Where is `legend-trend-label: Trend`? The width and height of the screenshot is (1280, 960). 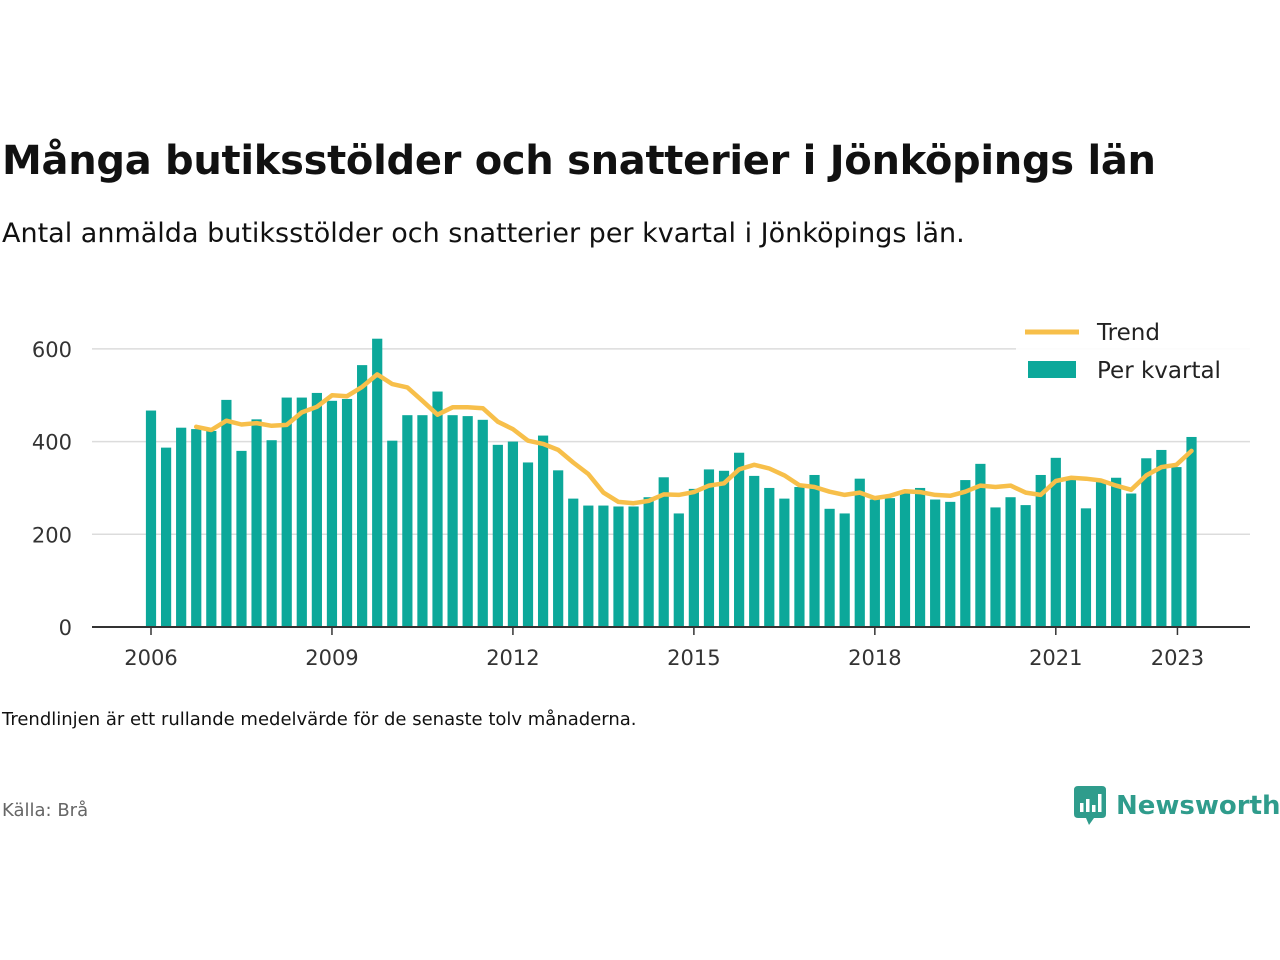
legend-trend-label: Trend is located at coordinates (1128, 333).